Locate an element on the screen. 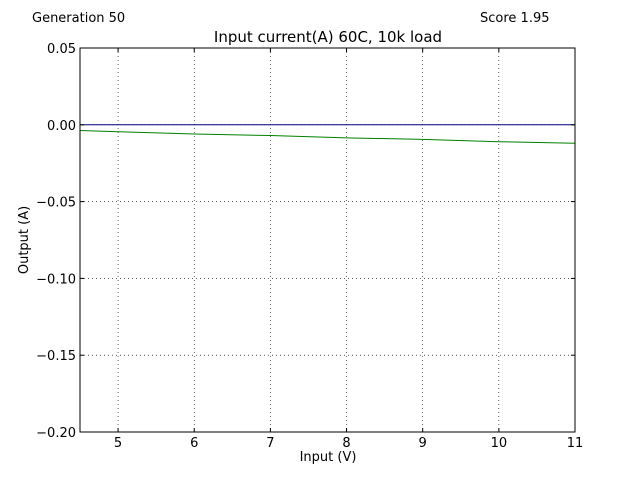 This screenshot has width=640, height=480. y-tick-label: −0.05 is located at coordinates (56, 203).